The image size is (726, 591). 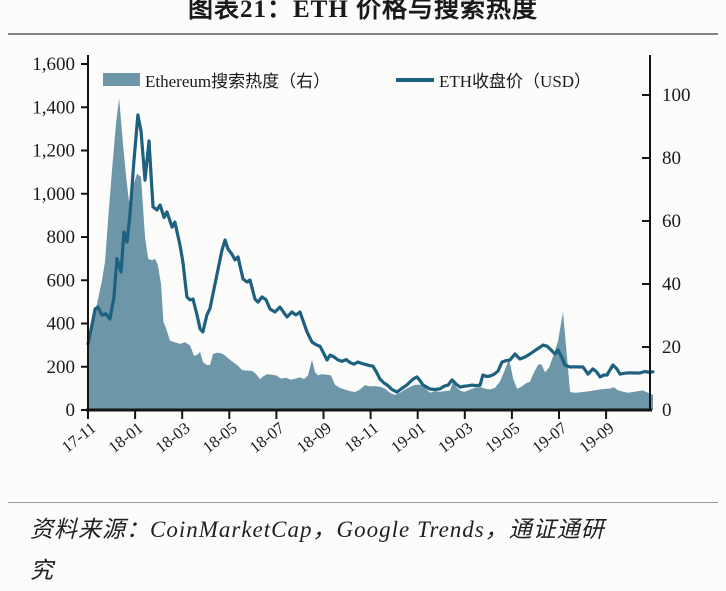 What do you see at coordinates (53, 151) in the screenshot?
I see `left-axis-tick-label: 1,200` at bounding box center [53, 151].